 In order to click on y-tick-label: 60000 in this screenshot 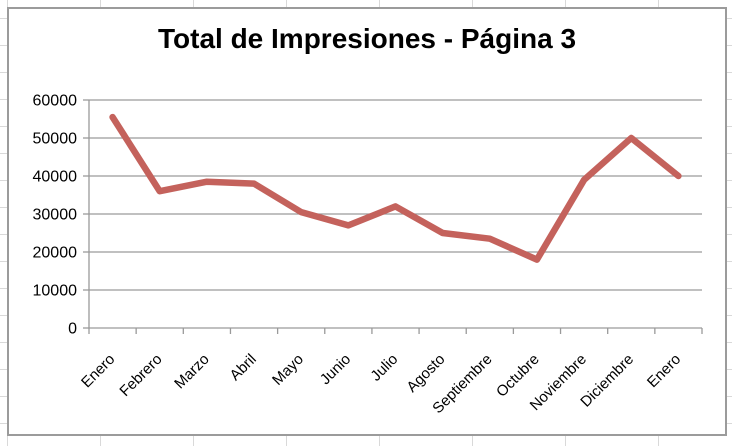, I will do `click(55, 101)`.